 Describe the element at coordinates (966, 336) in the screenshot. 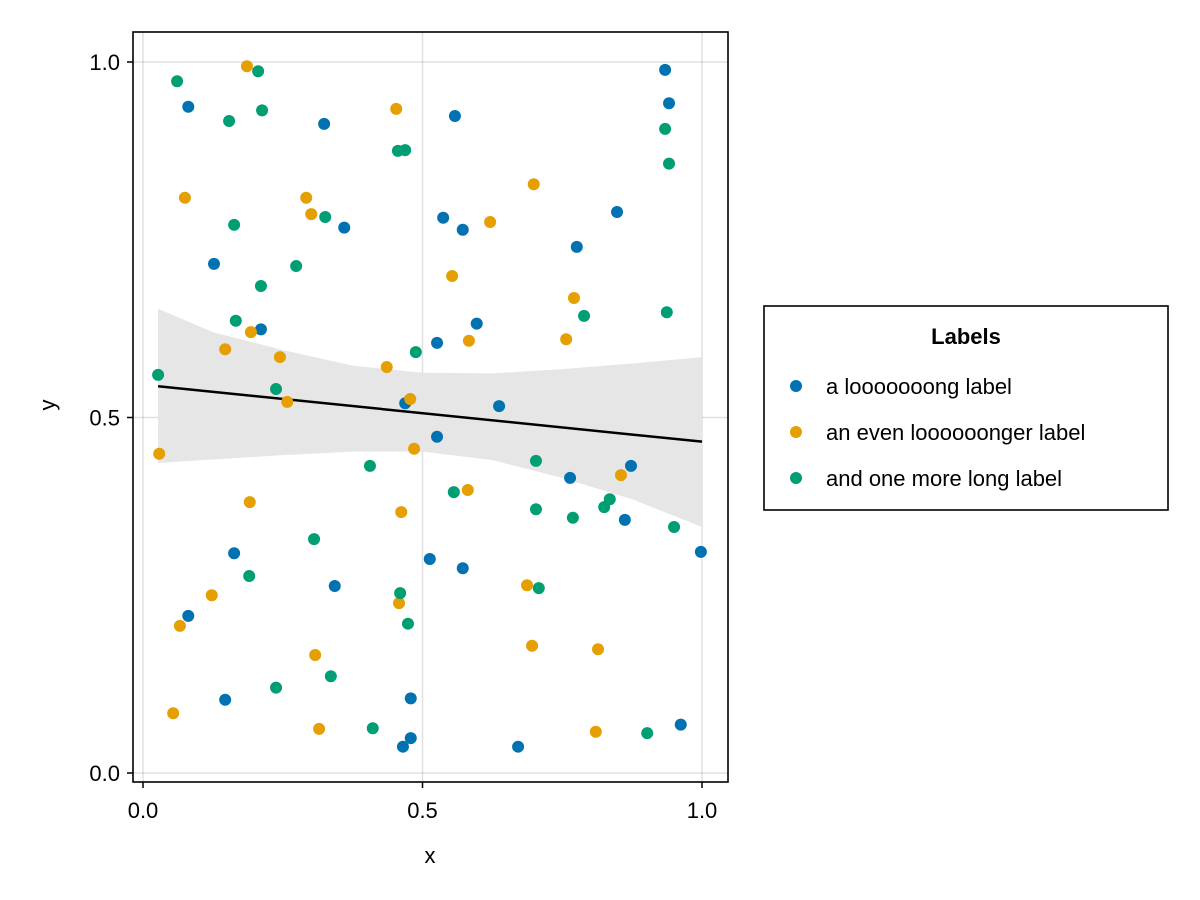

I see `legend-title: Labels` at that location.